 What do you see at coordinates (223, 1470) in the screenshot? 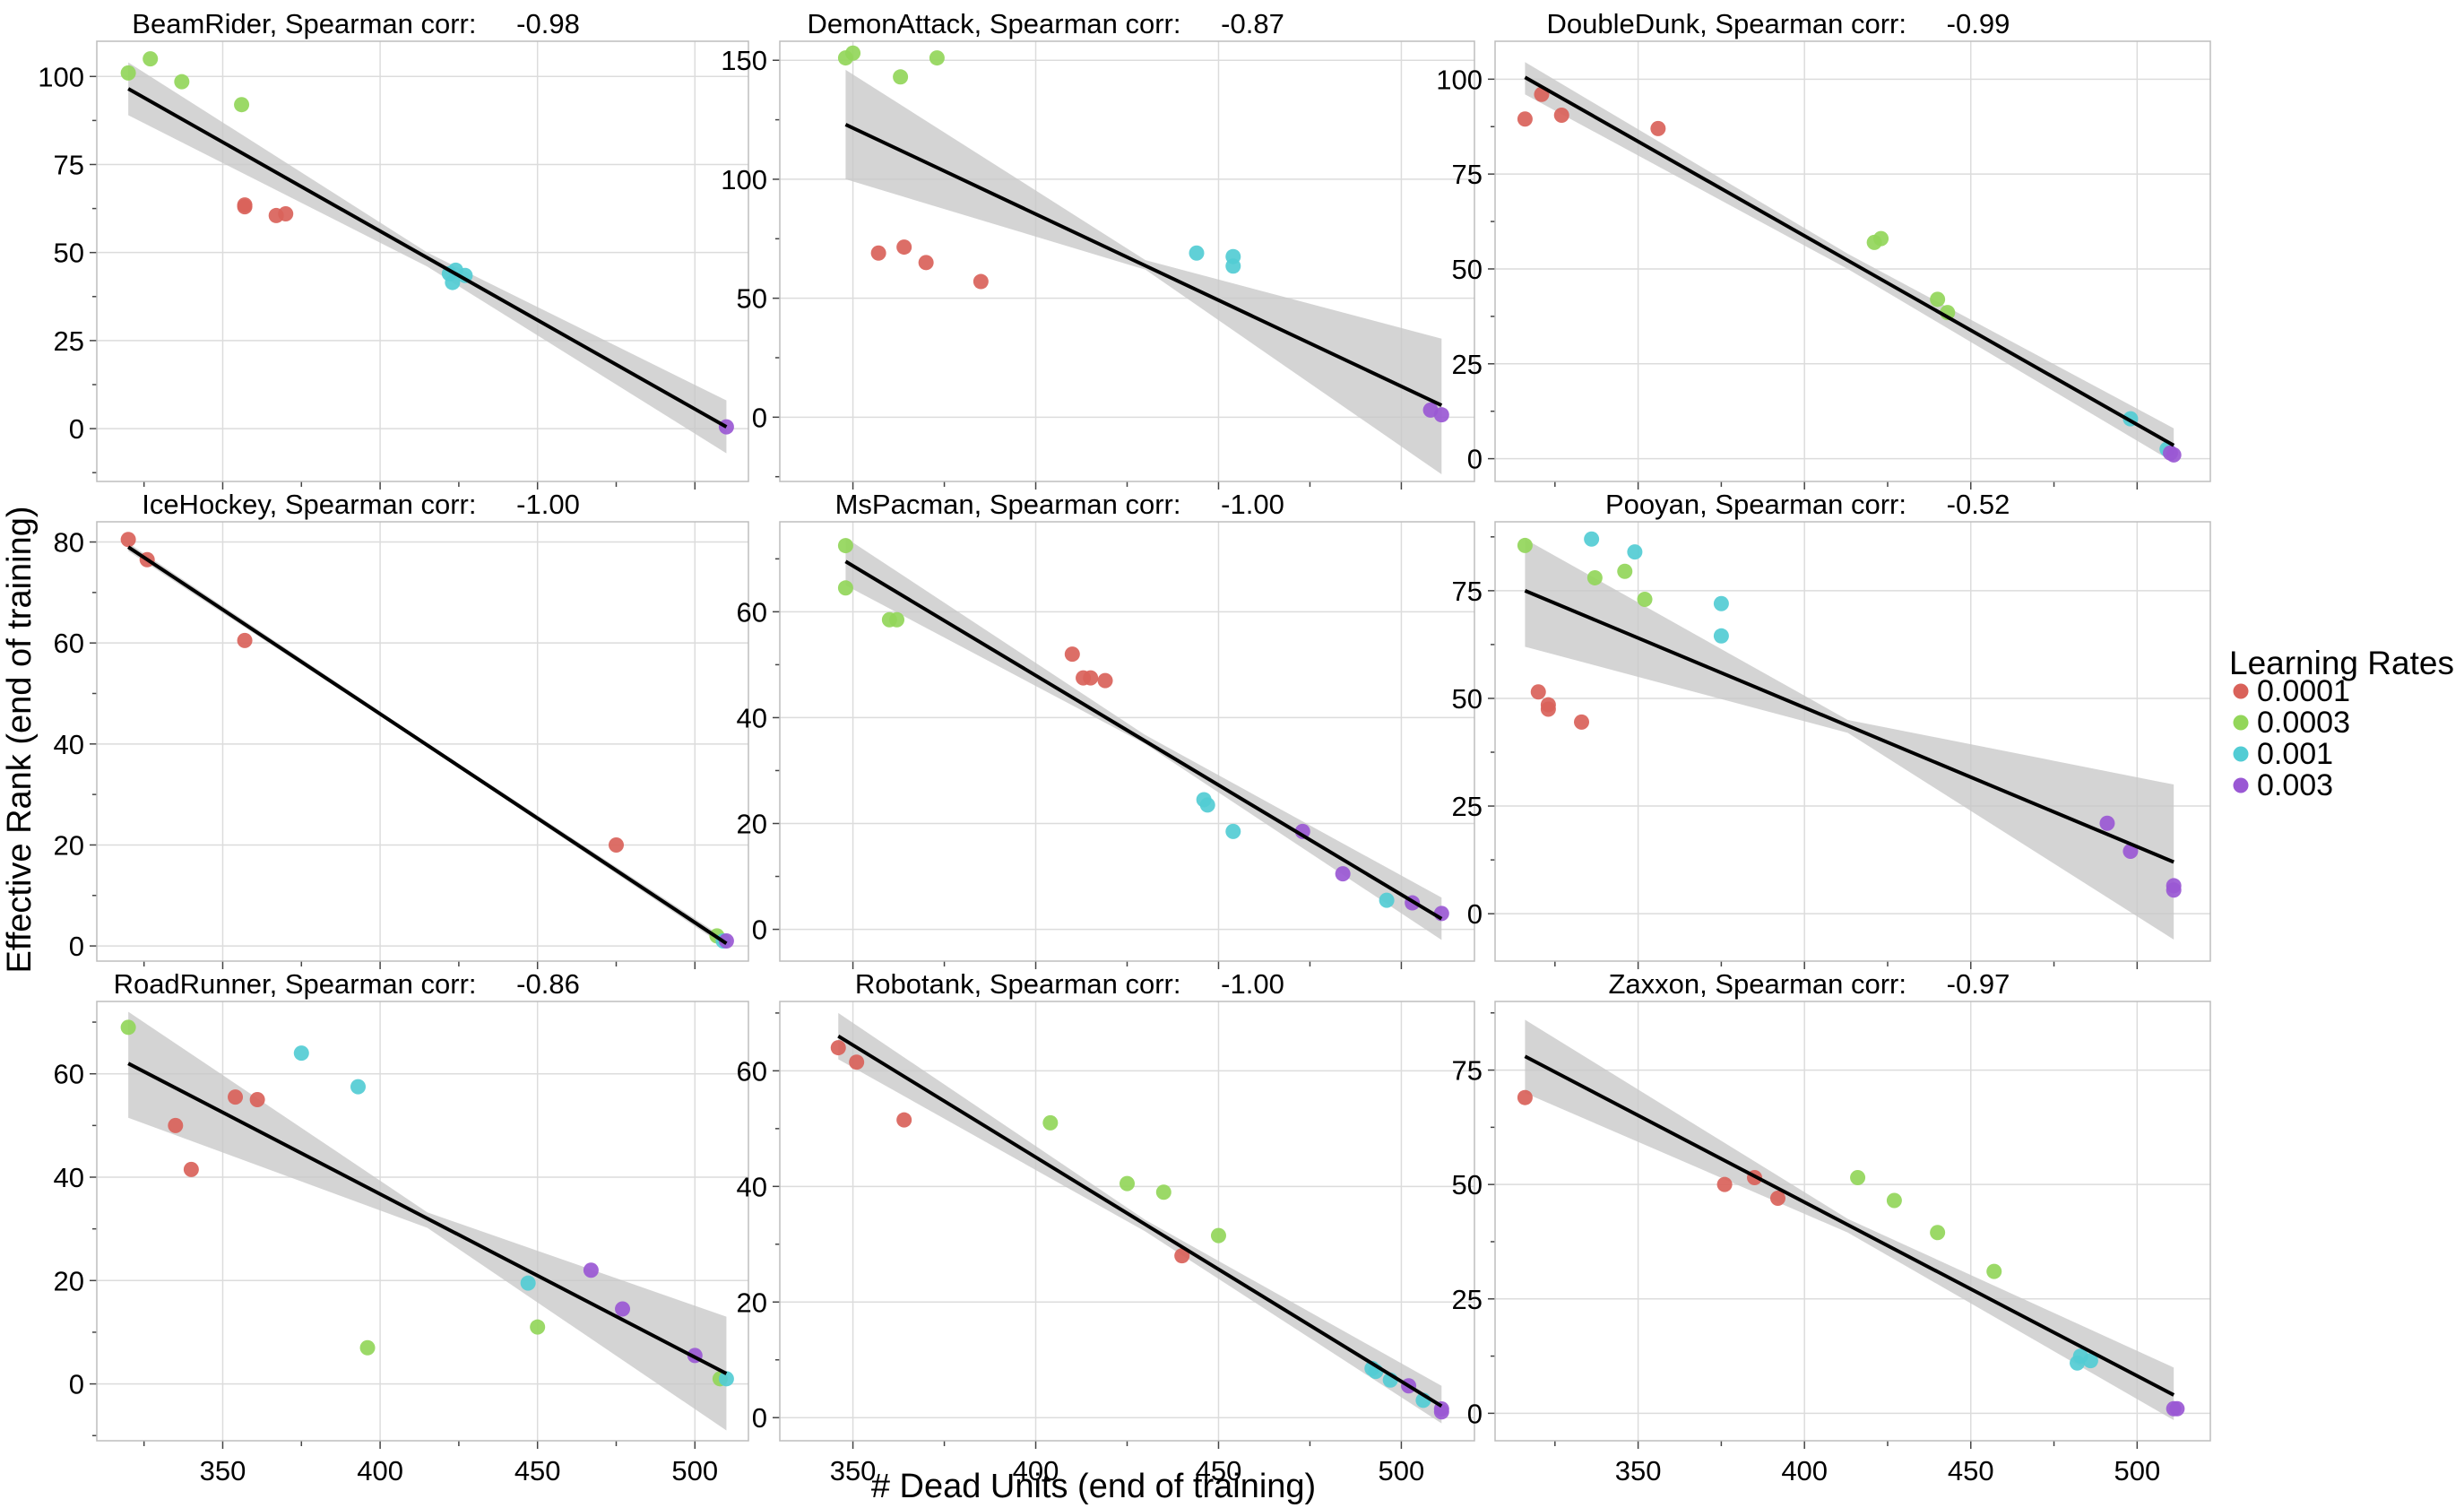
I see `x-tick-label: 350` at bounding box center [223, 1470].